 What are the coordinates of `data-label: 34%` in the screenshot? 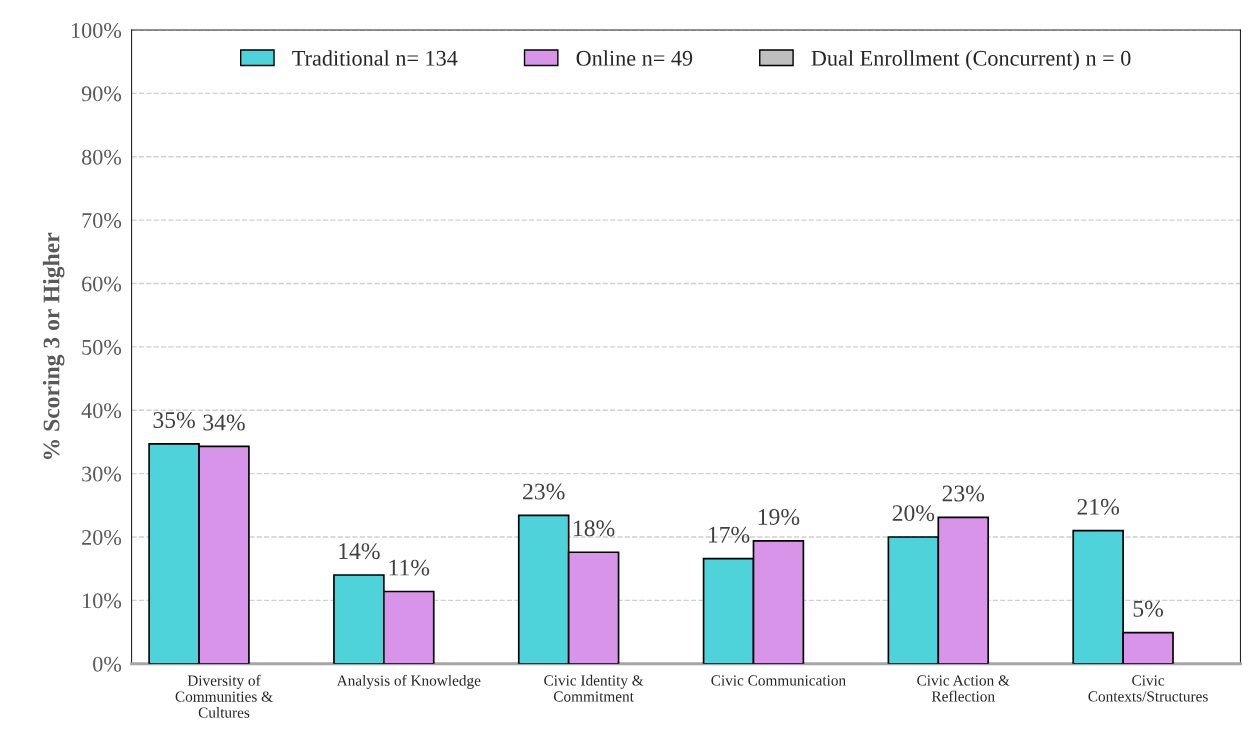 It's located at (224, 422).